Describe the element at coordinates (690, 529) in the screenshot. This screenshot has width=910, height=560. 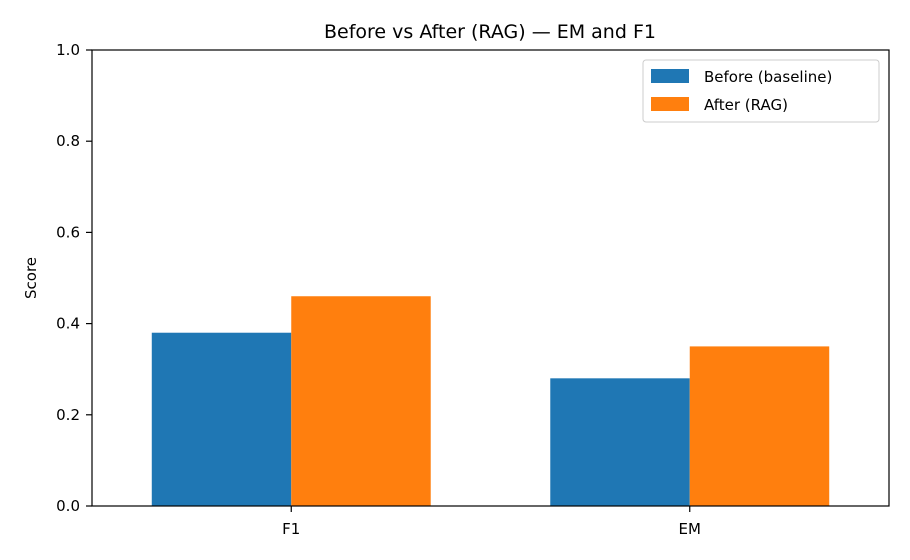
I see `x-tick-label-em: EM` at that location.